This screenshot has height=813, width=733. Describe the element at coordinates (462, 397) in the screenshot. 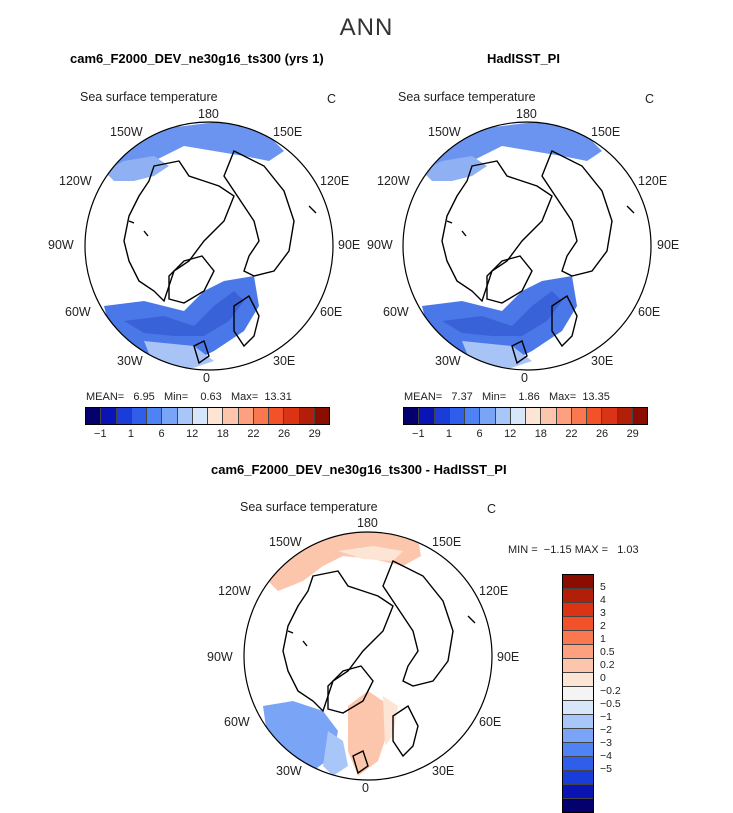

I see `panel2-mean: 7.37` at that location.